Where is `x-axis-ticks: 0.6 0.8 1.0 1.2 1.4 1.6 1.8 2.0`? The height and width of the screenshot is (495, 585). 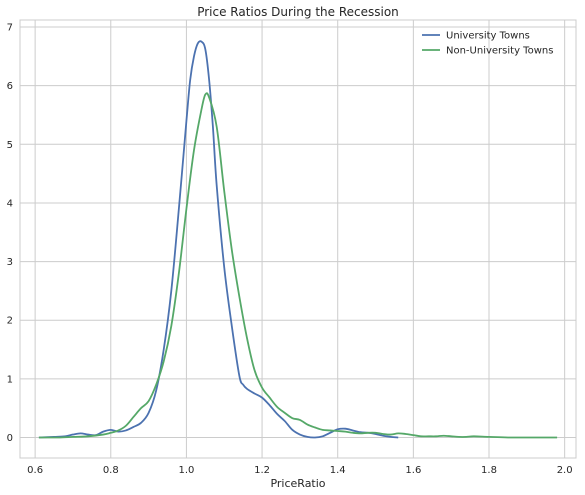
x-axis-ticks: 0.6 0.8 1.0 1.2 1.4 1.6 1.8 2.0 is located at coordinates (299, 470).